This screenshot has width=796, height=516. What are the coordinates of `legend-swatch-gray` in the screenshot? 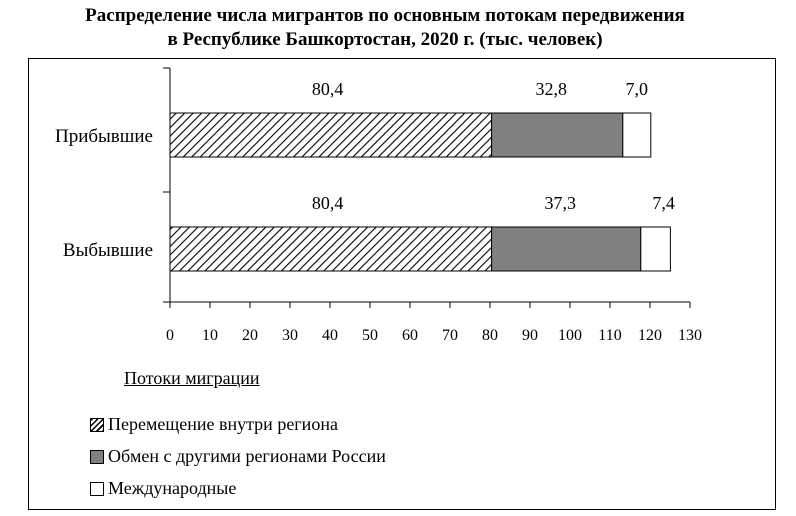 It's located at (97, 456).